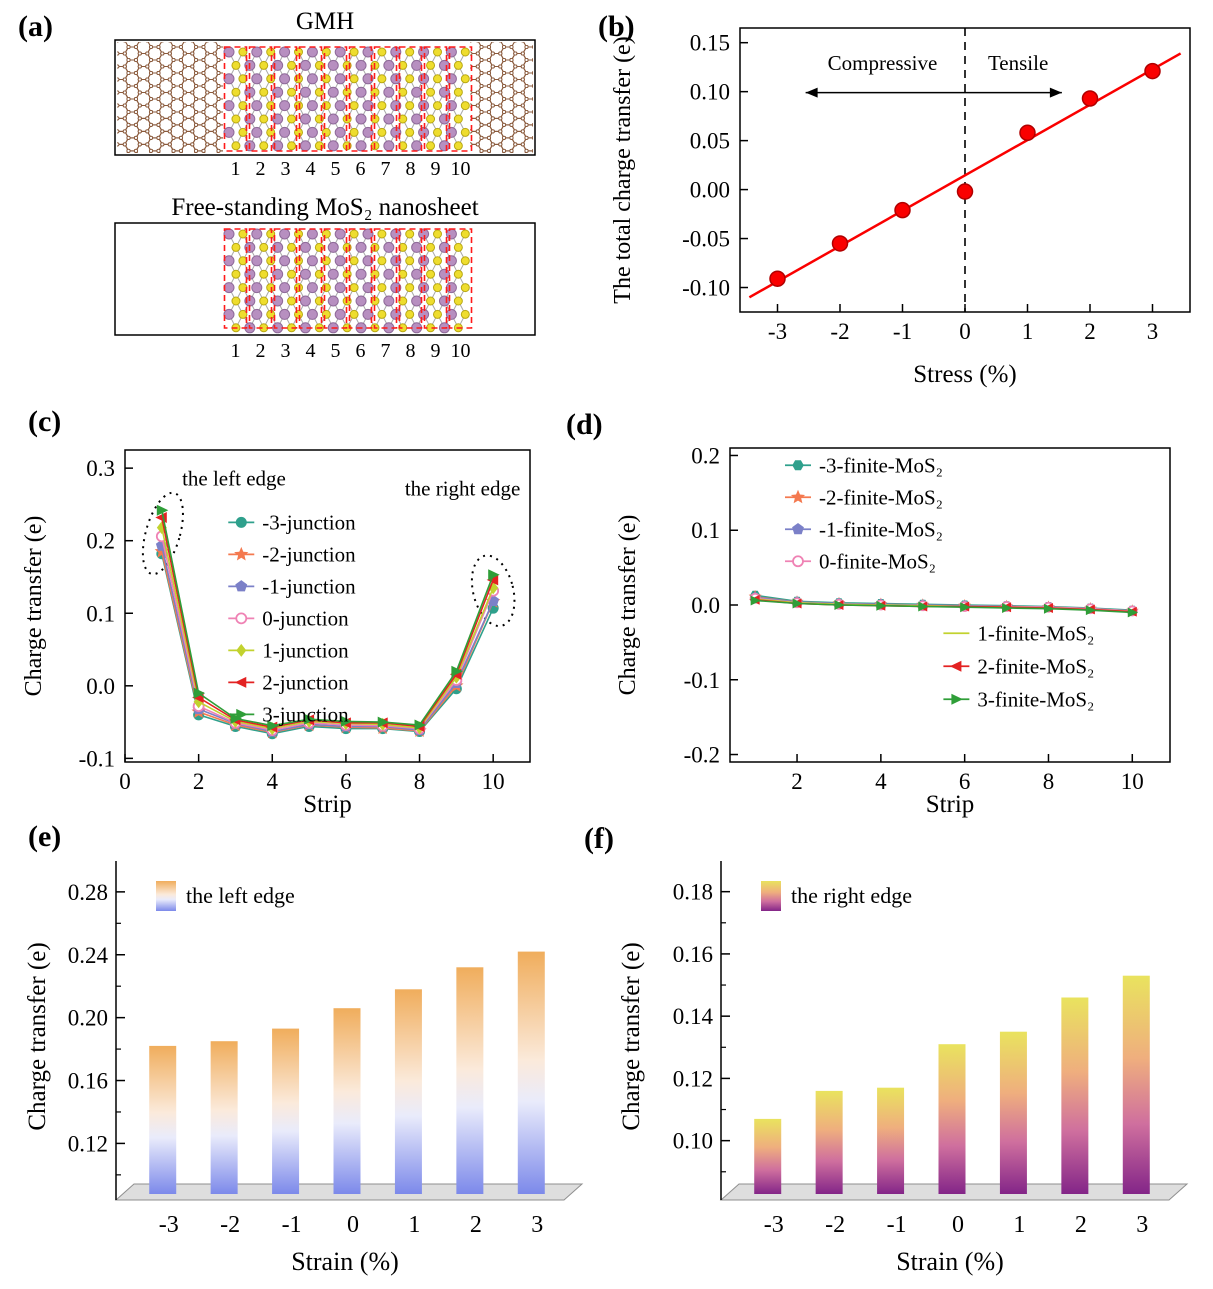  Describe the element at coordinates (881, 497) in the screenshot. I see `legend-label: -2-finite-MoS₂` at that location.